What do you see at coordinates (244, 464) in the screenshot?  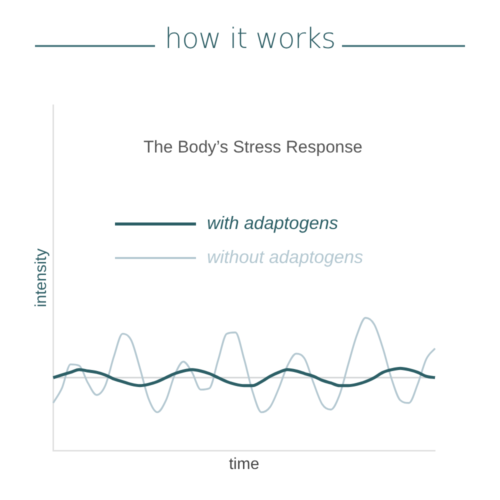 I see `x-axis-title: time` at bounding box center [244, 464].